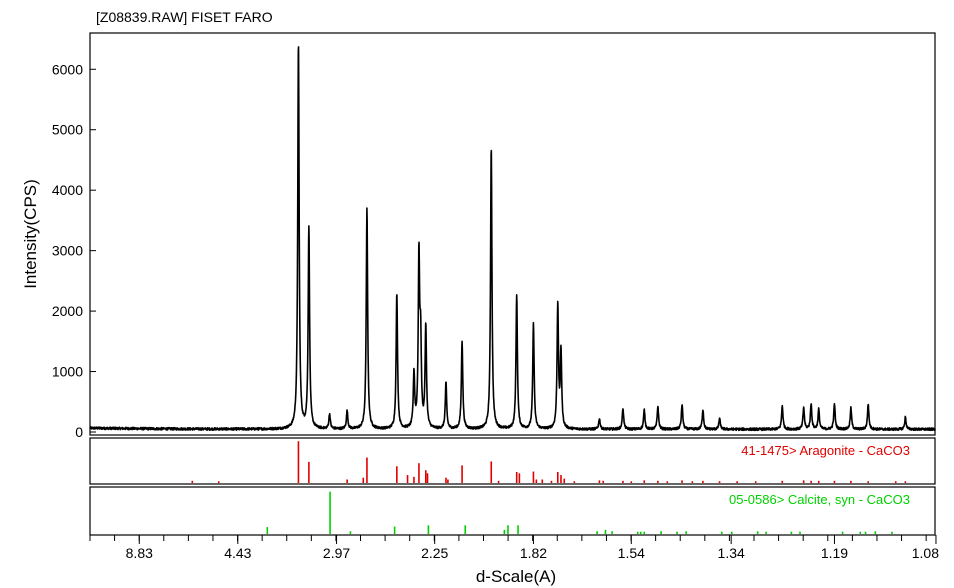 The height and width of the screenshot is (588, 954). Describe the element at coordinates (819, 499) in the screenshot. I see `calcite-reference-label: 05-0586> Calcite, syn - CaCO3` at that location.